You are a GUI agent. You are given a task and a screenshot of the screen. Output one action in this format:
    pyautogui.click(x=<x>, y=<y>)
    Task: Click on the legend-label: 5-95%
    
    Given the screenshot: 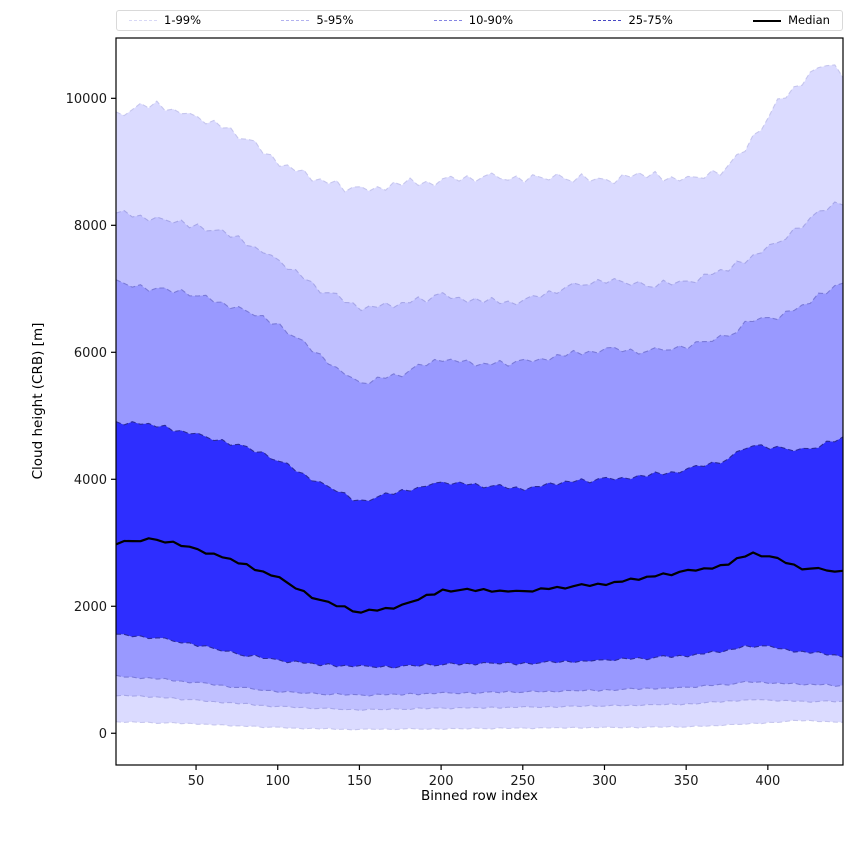 What is the action you would take?
    pyautogui.click(x=335, y=19)
    